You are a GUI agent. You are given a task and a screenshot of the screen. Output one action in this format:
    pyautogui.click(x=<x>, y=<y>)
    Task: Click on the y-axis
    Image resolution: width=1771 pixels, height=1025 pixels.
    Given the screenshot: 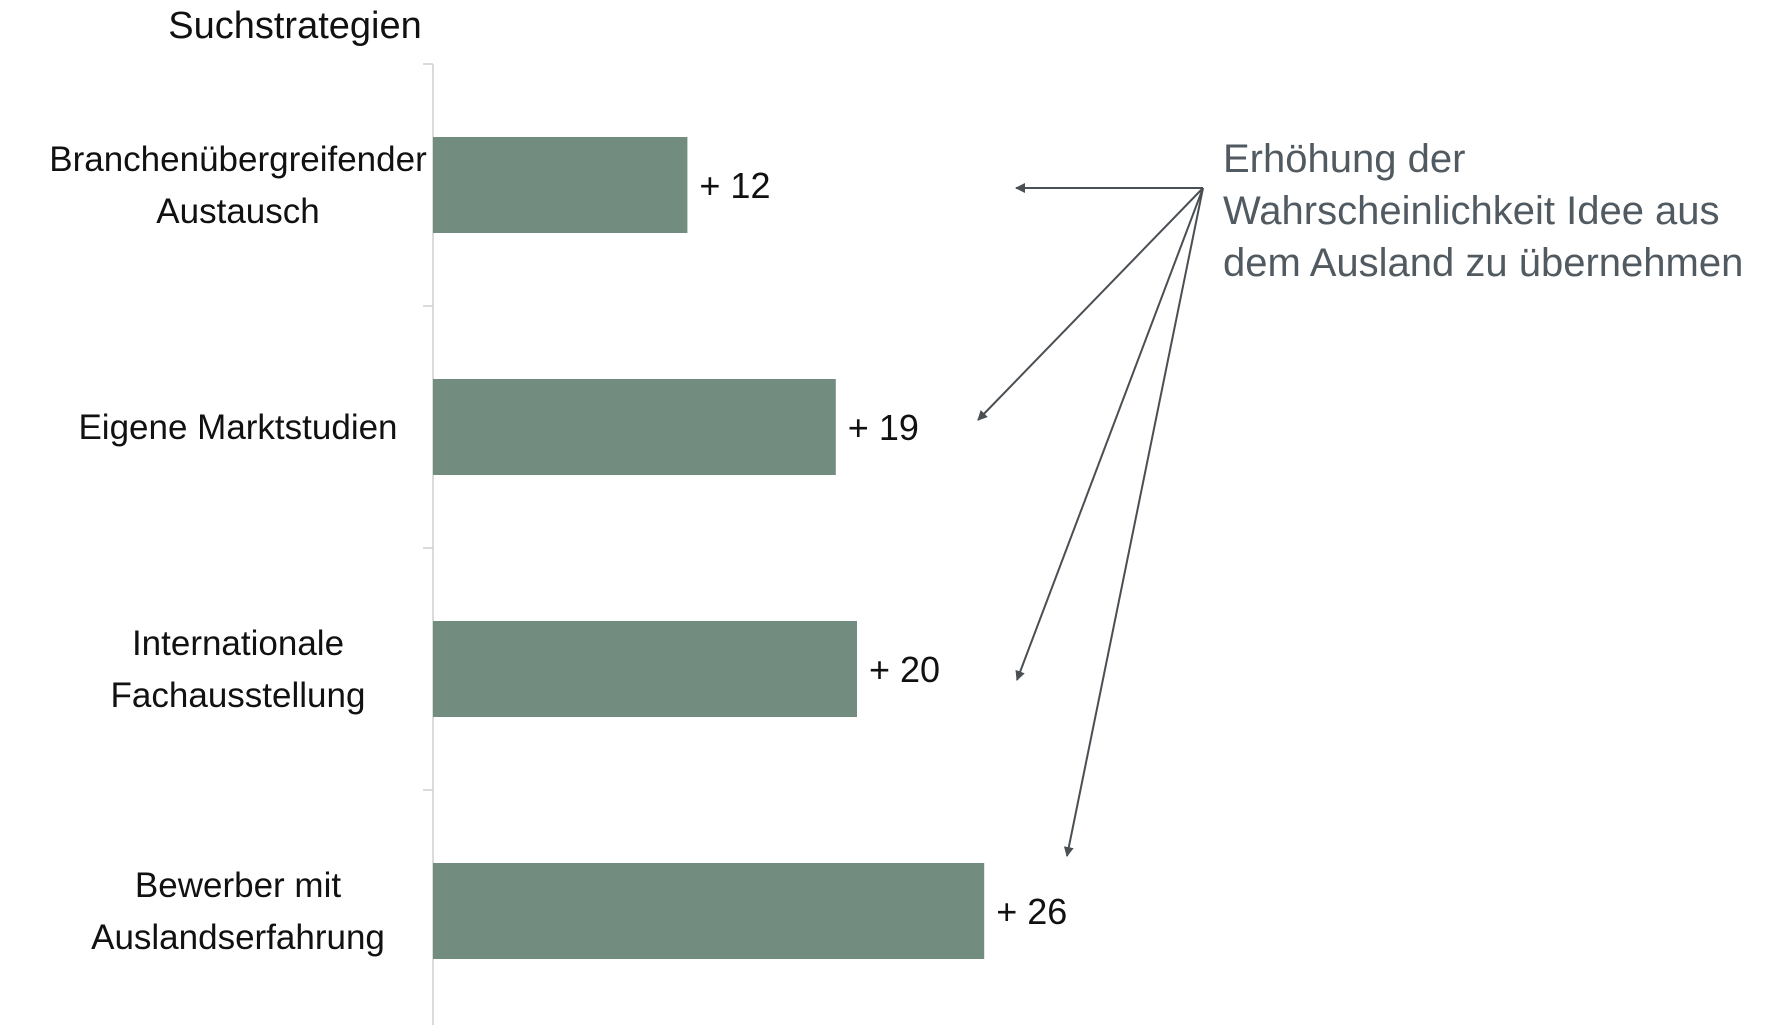 What is the action you would take?
    pyautogui.click(x=428, y=544)
    